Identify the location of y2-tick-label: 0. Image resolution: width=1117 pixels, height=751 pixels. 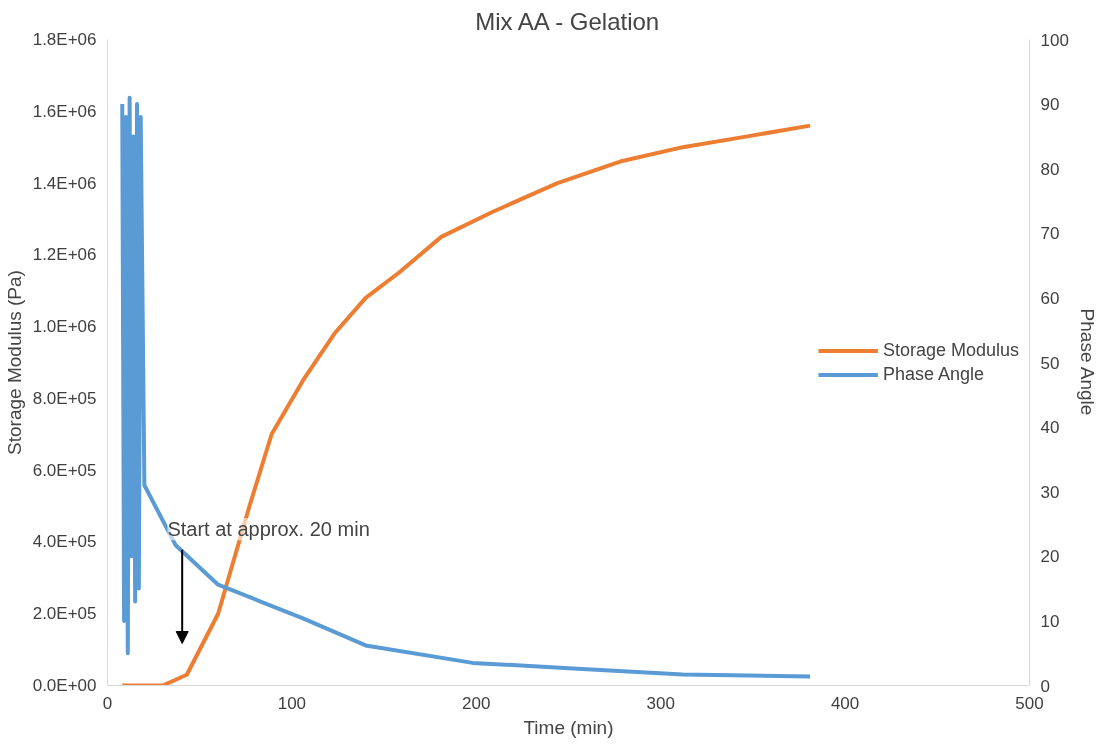
(1045, 686).